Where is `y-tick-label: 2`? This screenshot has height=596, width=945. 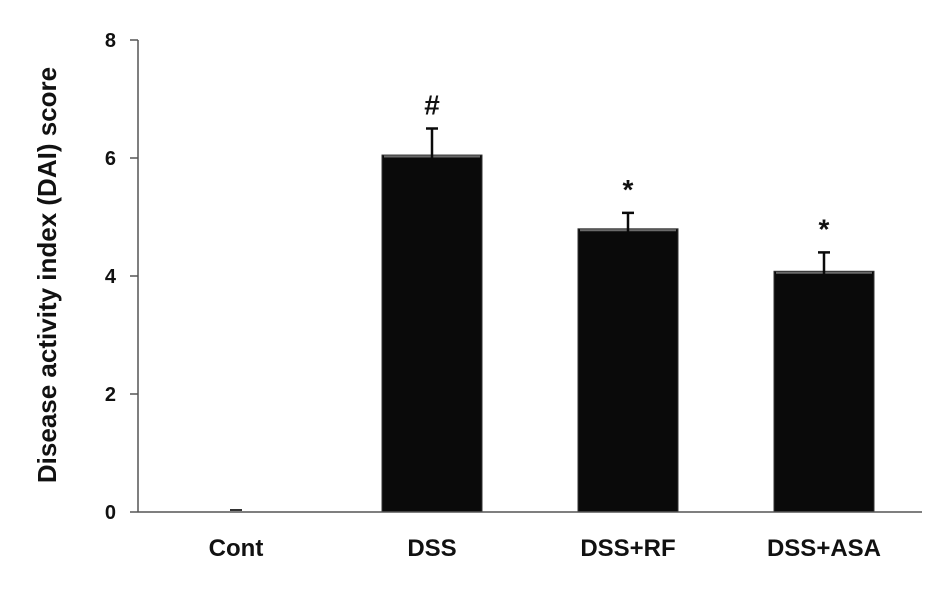
y-tick-label: 2 is located at coordinates (110, 395).